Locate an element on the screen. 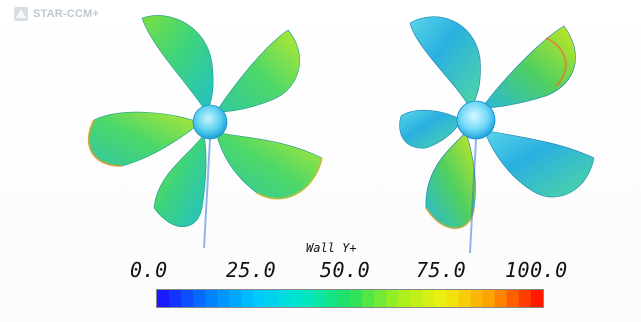 This screenshot has height=322, width=641. colorbar-tick-label: 50.0 is located at coordinates (345, 270).